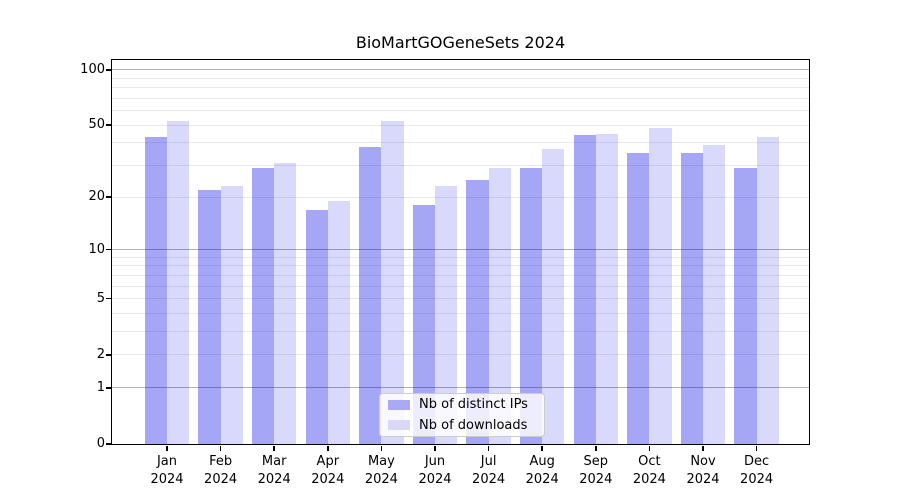 This screenshot has height=500, width=900. What do you see at coordinates (316, 326) in the screenshot?
I see `bar-distinct-ips-apr` at bounding box center [316, 326].